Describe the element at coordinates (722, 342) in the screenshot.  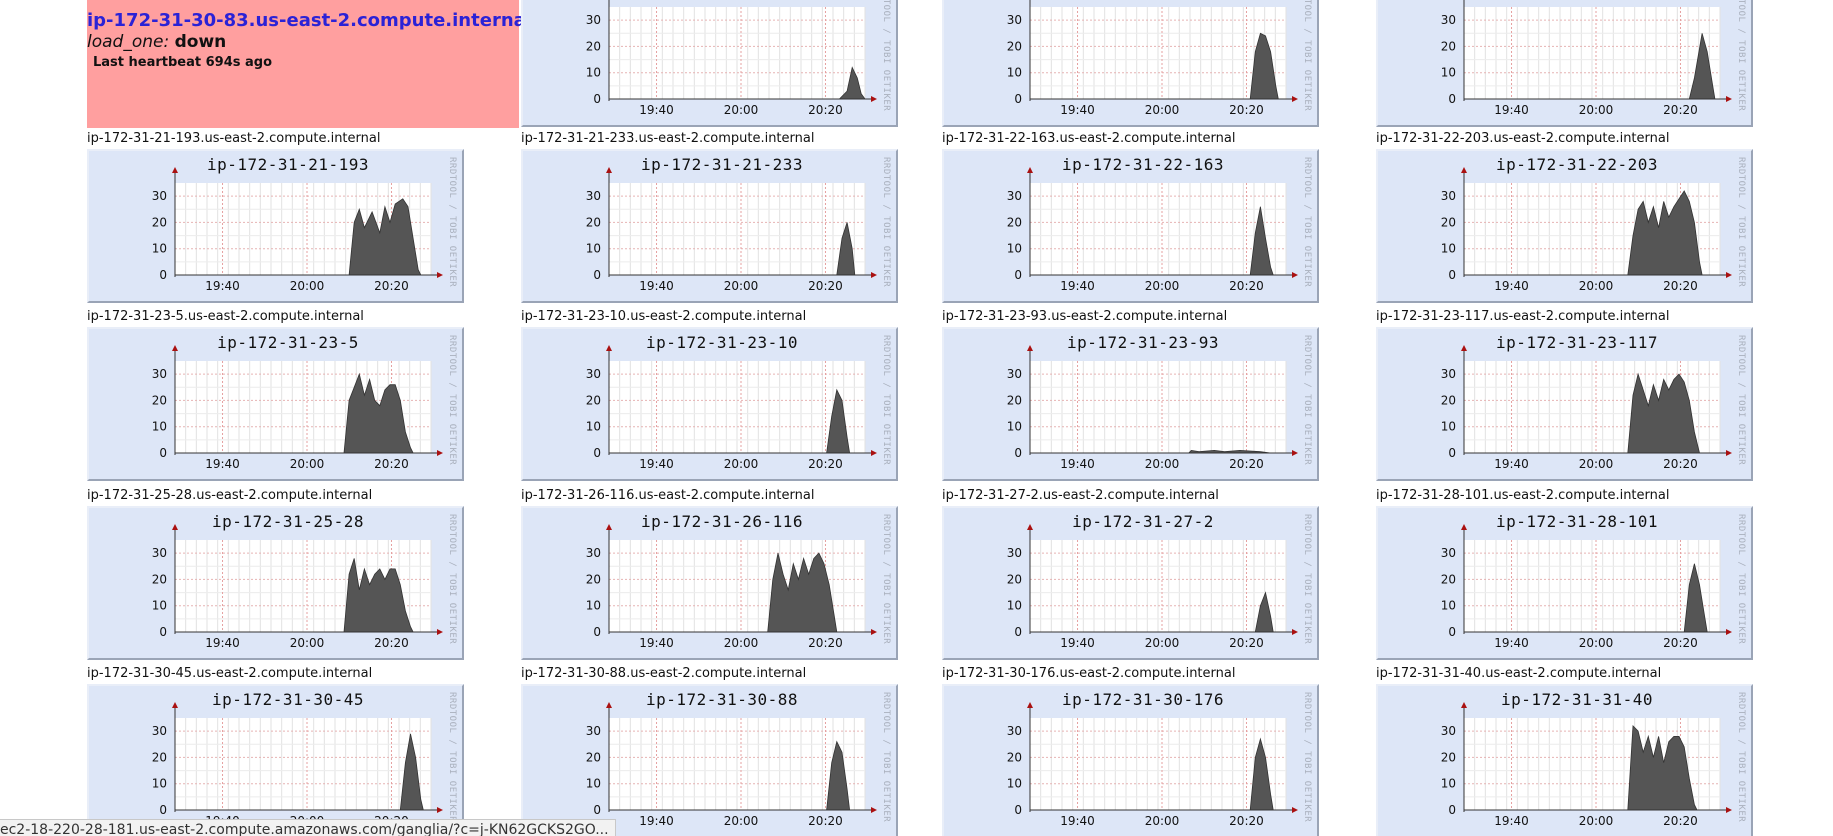
I see `graph-title: ip-172-31-23-10` at that location.